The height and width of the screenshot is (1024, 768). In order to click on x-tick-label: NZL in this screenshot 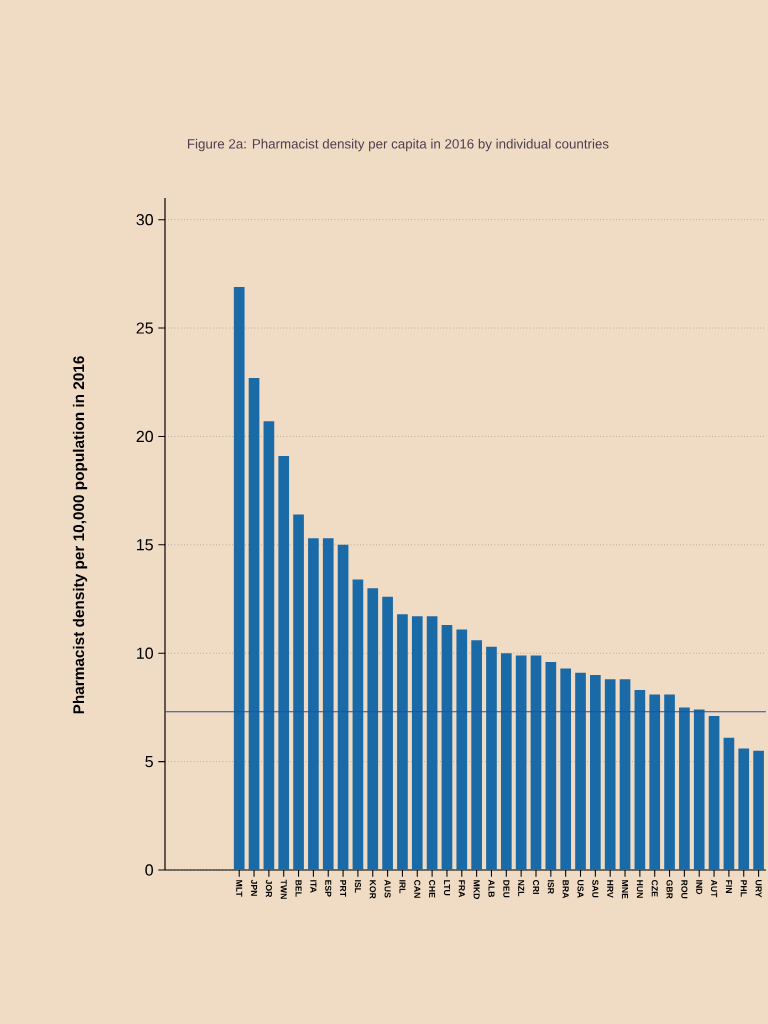, I will do `click(521, 888)`.